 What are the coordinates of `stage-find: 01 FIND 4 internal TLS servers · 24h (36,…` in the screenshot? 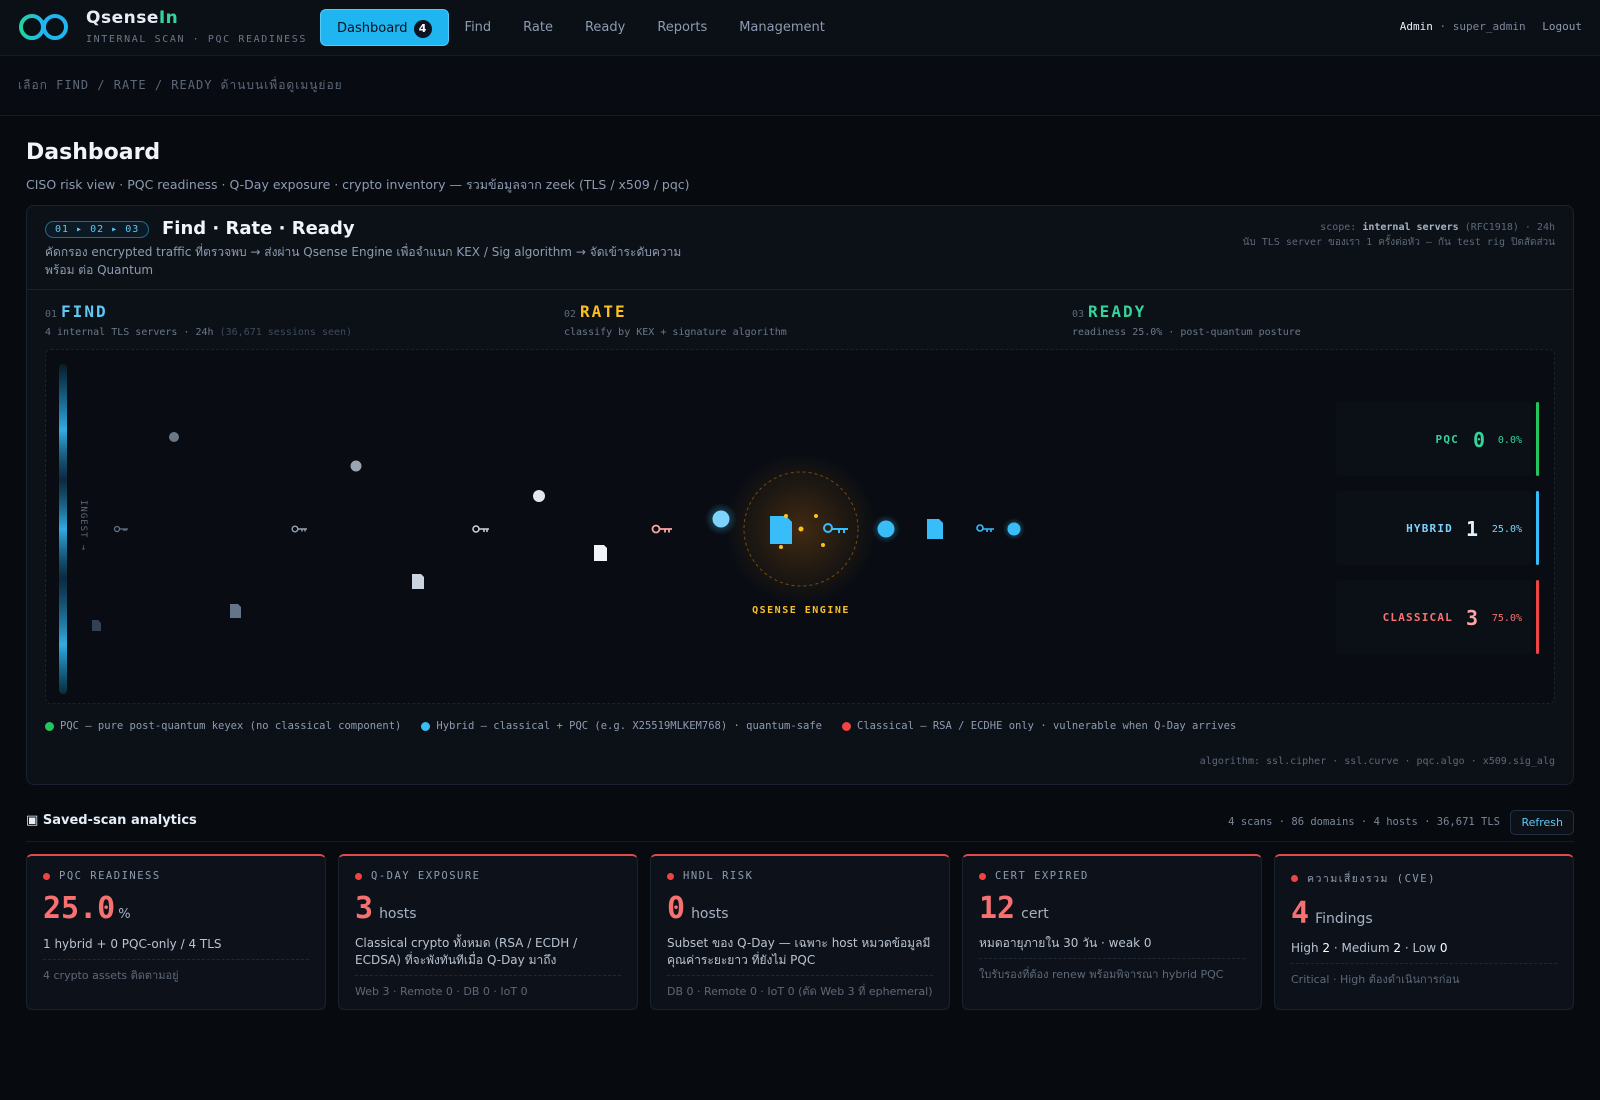 It's located at (198, 320).